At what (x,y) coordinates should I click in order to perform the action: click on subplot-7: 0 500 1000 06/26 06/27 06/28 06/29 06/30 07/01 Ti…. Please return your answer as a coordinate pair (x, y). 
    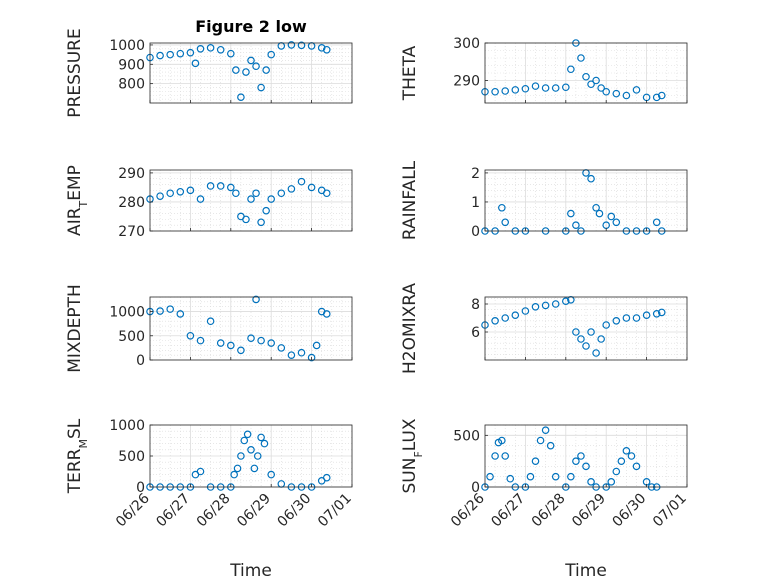
    Looking at the image, I should click on (210, 499).